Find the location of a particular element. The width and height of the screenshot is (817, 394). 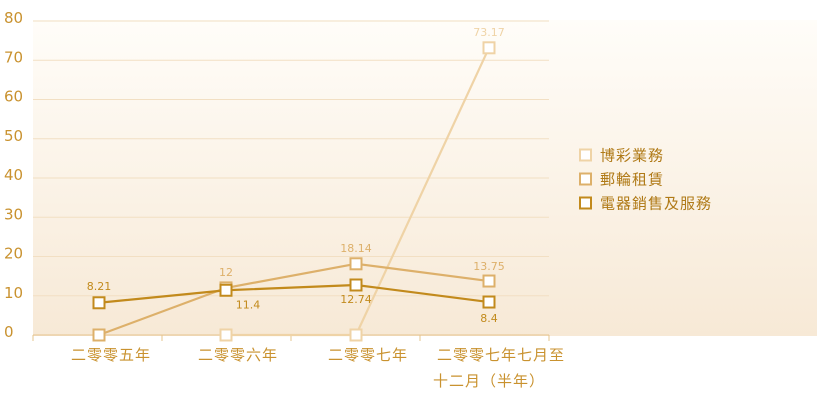

x-axis: 二零零五年 二零零六年 二零零七年 二零零七年七月至十二月（半年） is located at coordinates (298, 362).